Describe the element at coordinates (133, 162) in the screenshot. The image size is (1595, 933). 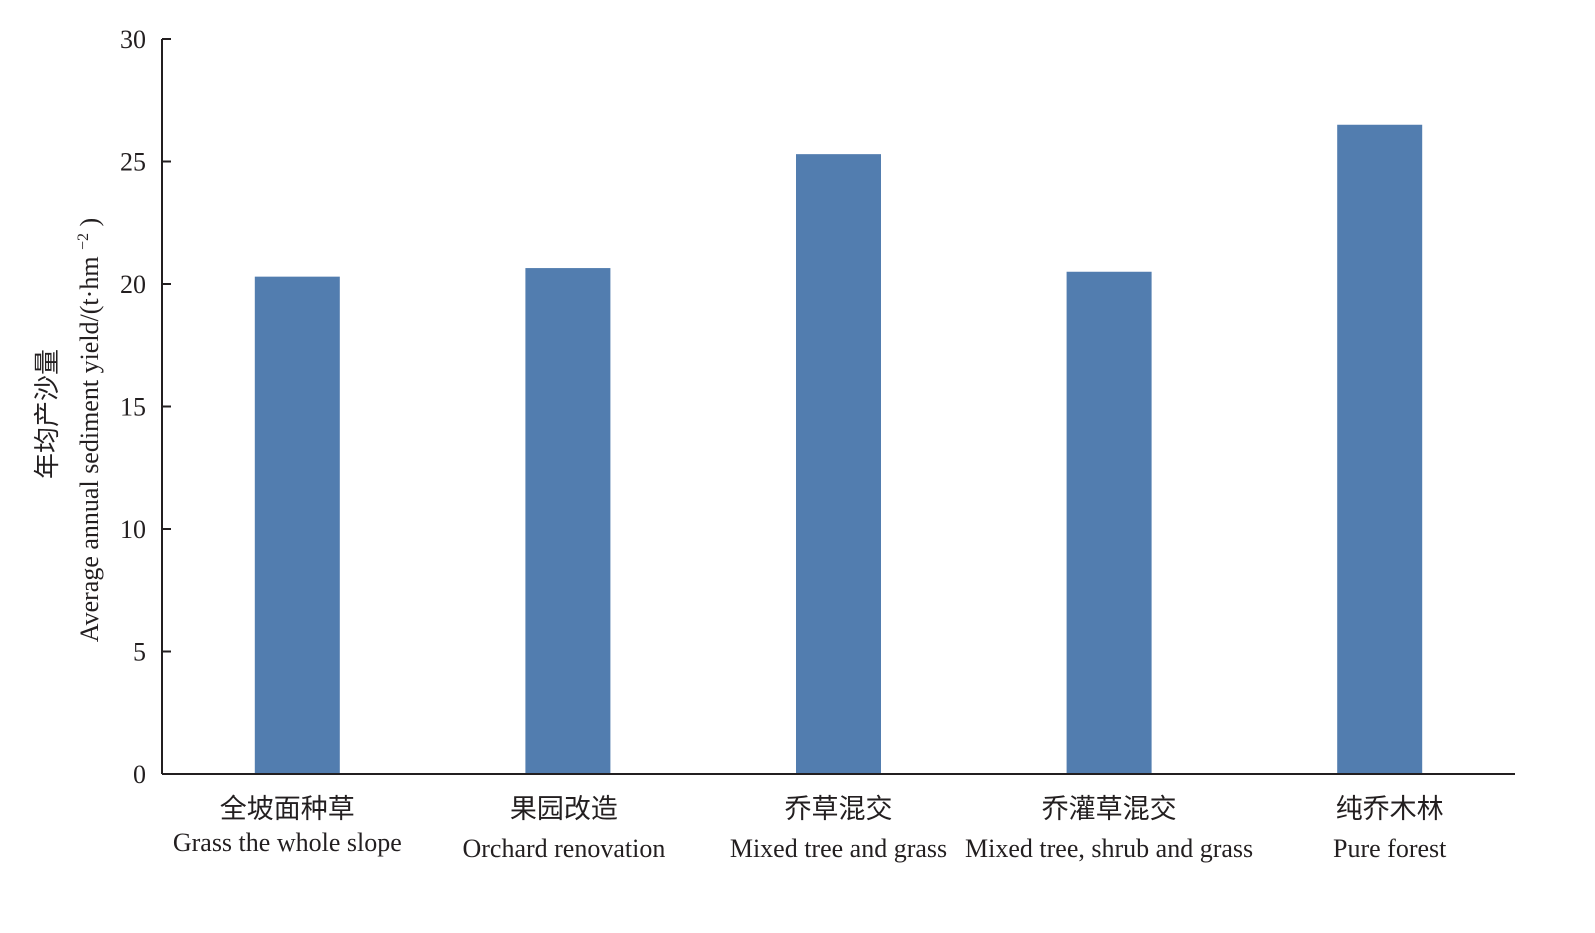
I see `y-tick-label: 25` at that location.